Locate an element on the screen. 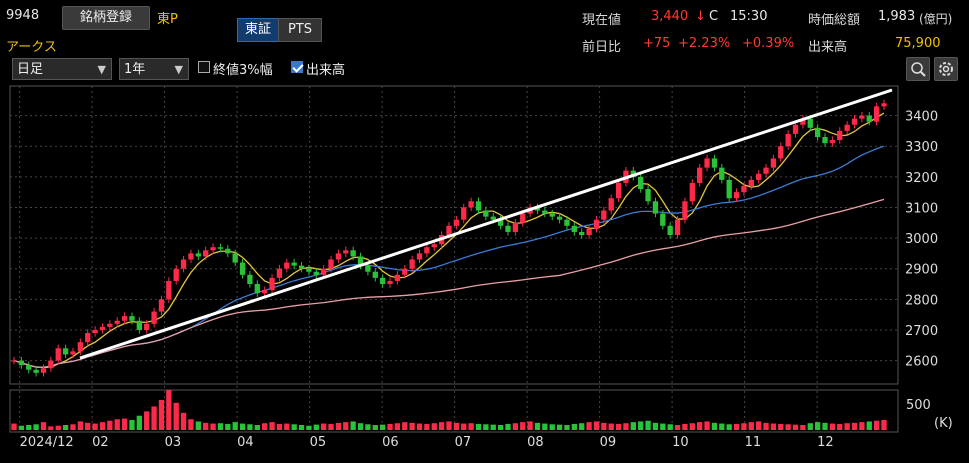 This screenshot has height=463, width=969. interval-select: 日足 ▼ is located at coordinates (62, 69).